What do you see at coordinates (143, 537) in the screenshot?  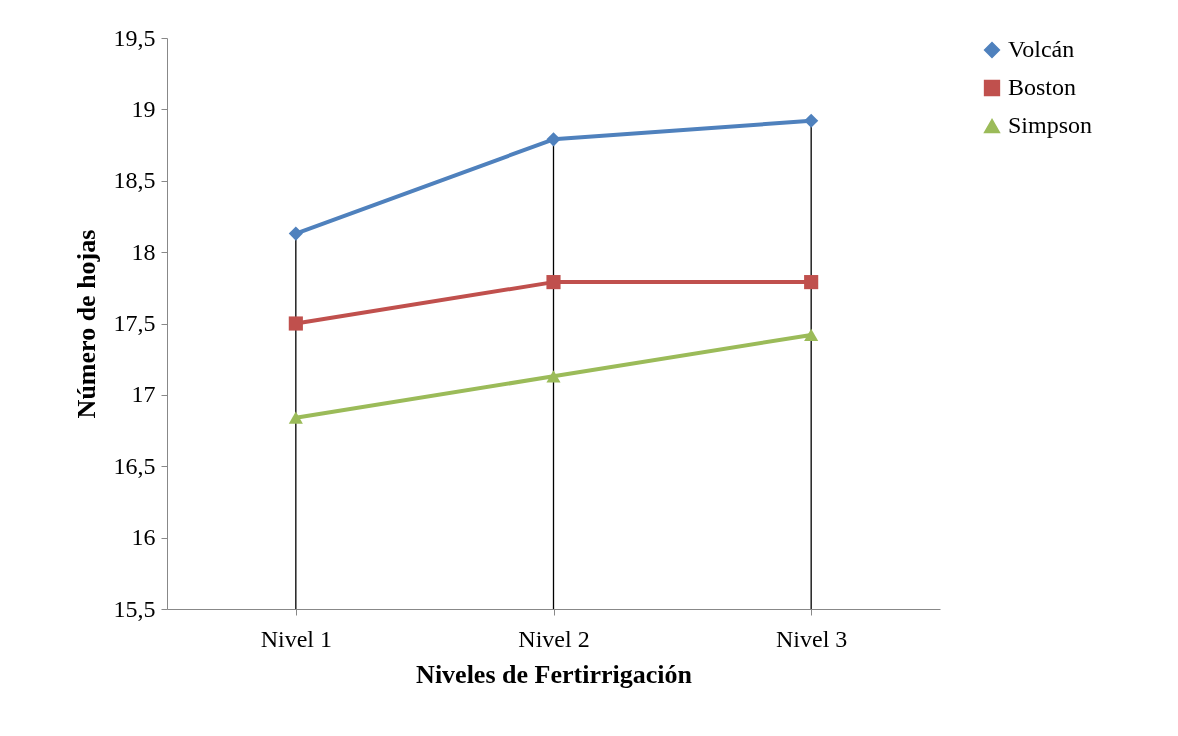 I see `y-tick-label: 16` at bounding box center [143, 537].